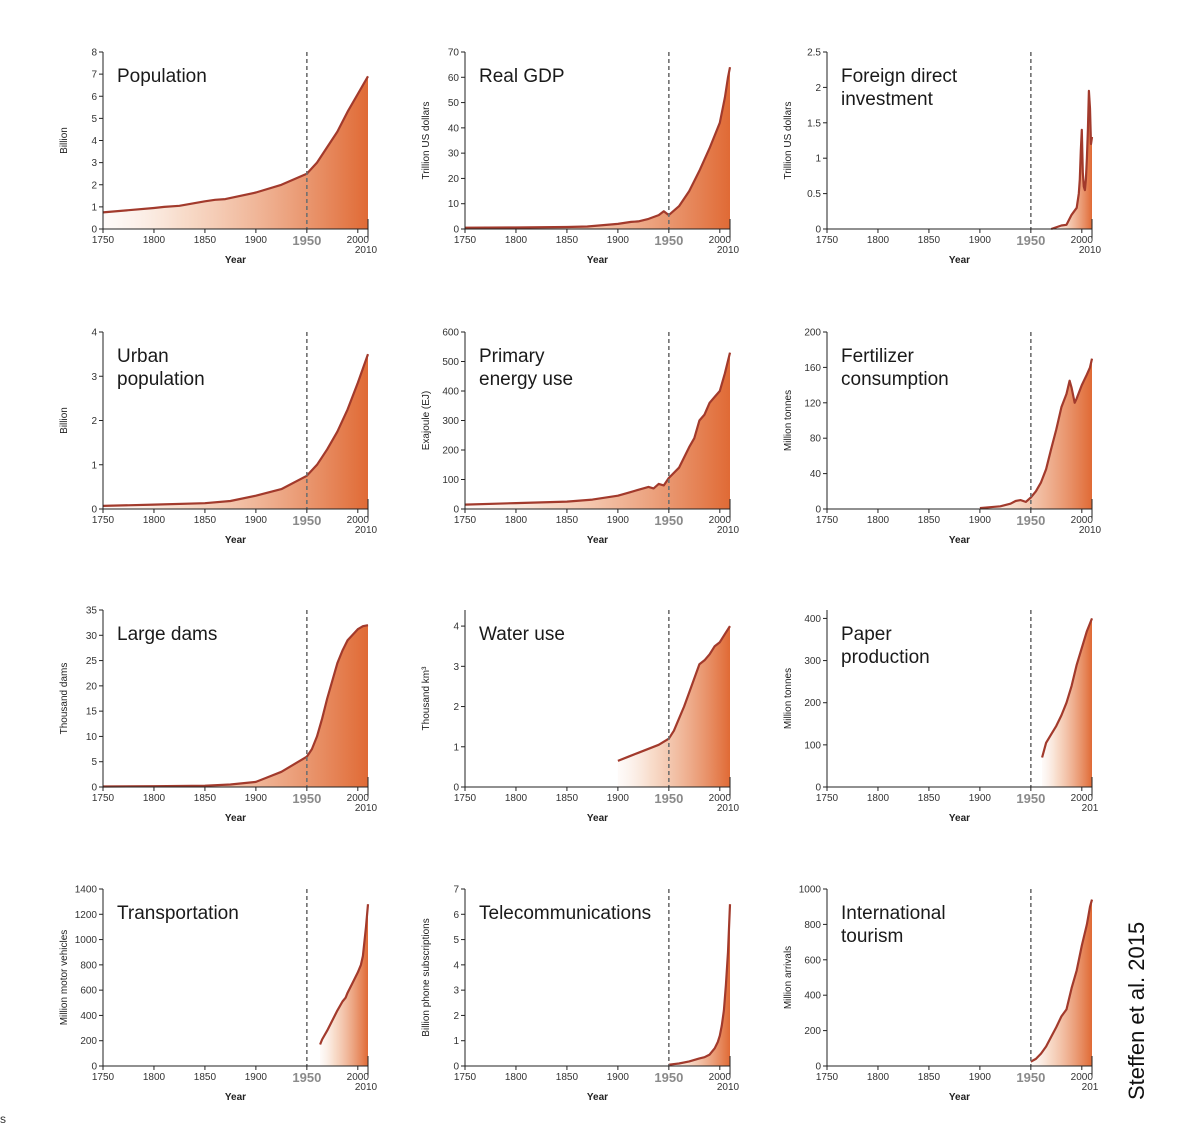  I want to click on y-tick-label: 500, so click(450, 362).